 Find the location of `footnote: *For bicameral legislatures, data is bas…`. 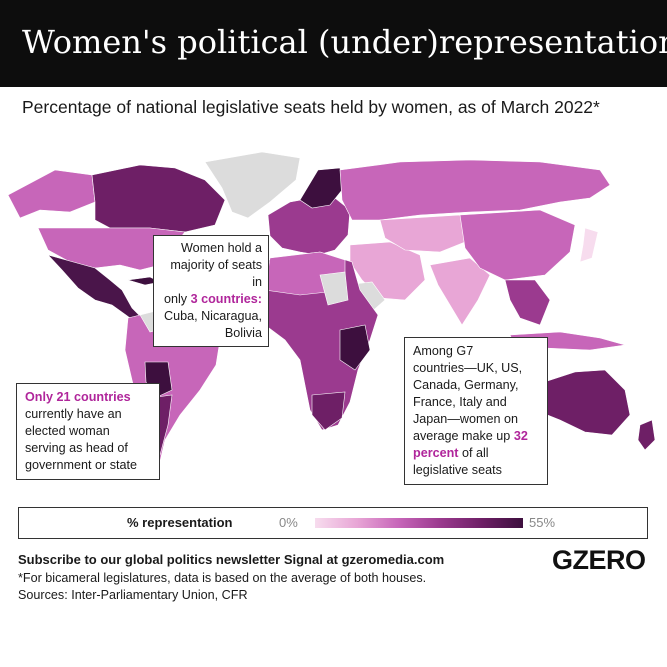

footnote: *For bicameral legislatures, data is bas… is located at coordinates (222, 578).